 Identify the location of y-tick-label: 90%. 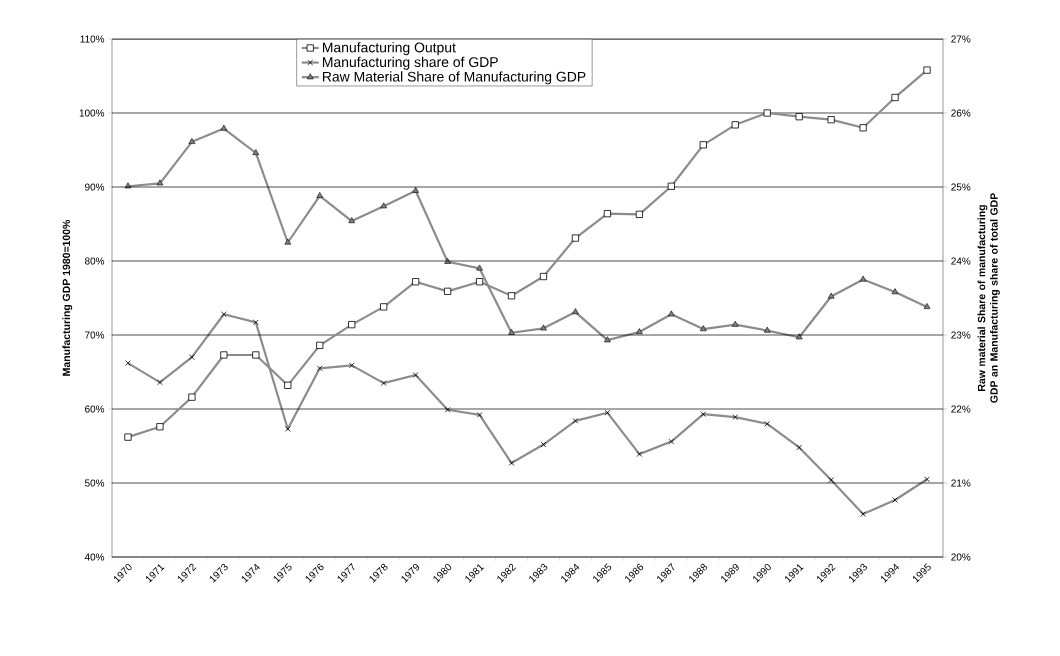
(95, 187).